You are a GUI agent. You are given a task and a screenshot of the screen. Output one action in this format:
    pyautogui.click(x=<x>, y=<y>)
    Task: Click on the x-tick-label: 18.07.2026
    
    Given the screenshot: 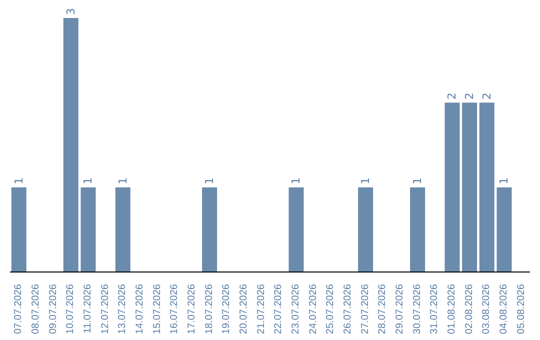 What is the action you would take?
    pyautogui.click(x=209, y=309)
    